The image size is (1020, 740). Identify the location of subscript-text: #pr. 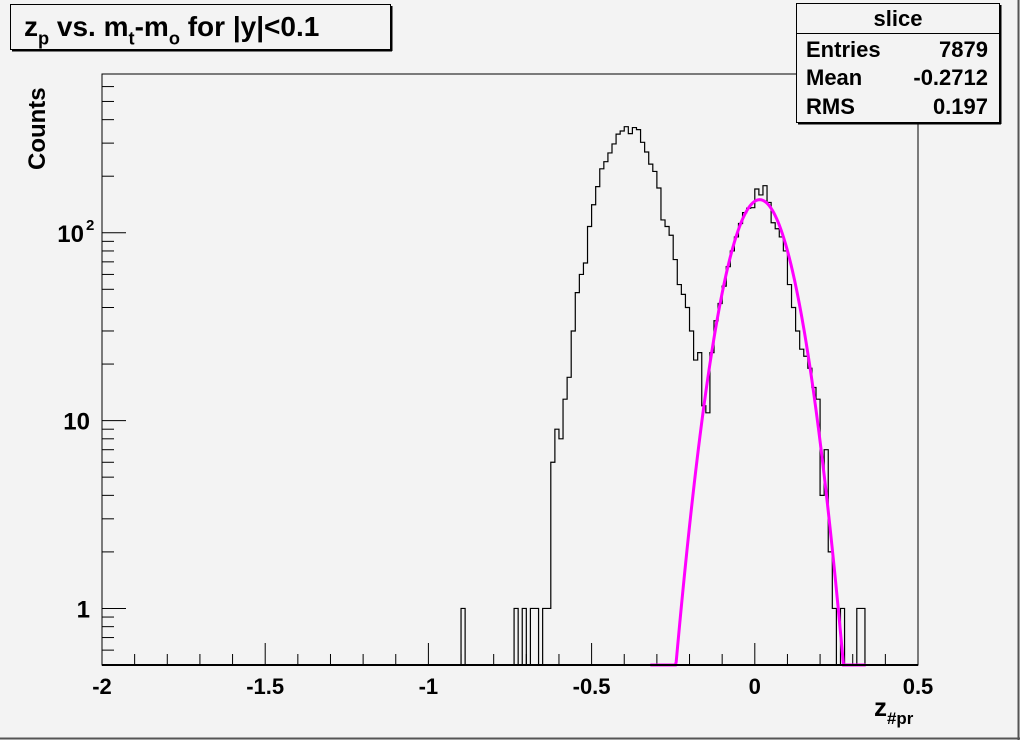
(900, 718).